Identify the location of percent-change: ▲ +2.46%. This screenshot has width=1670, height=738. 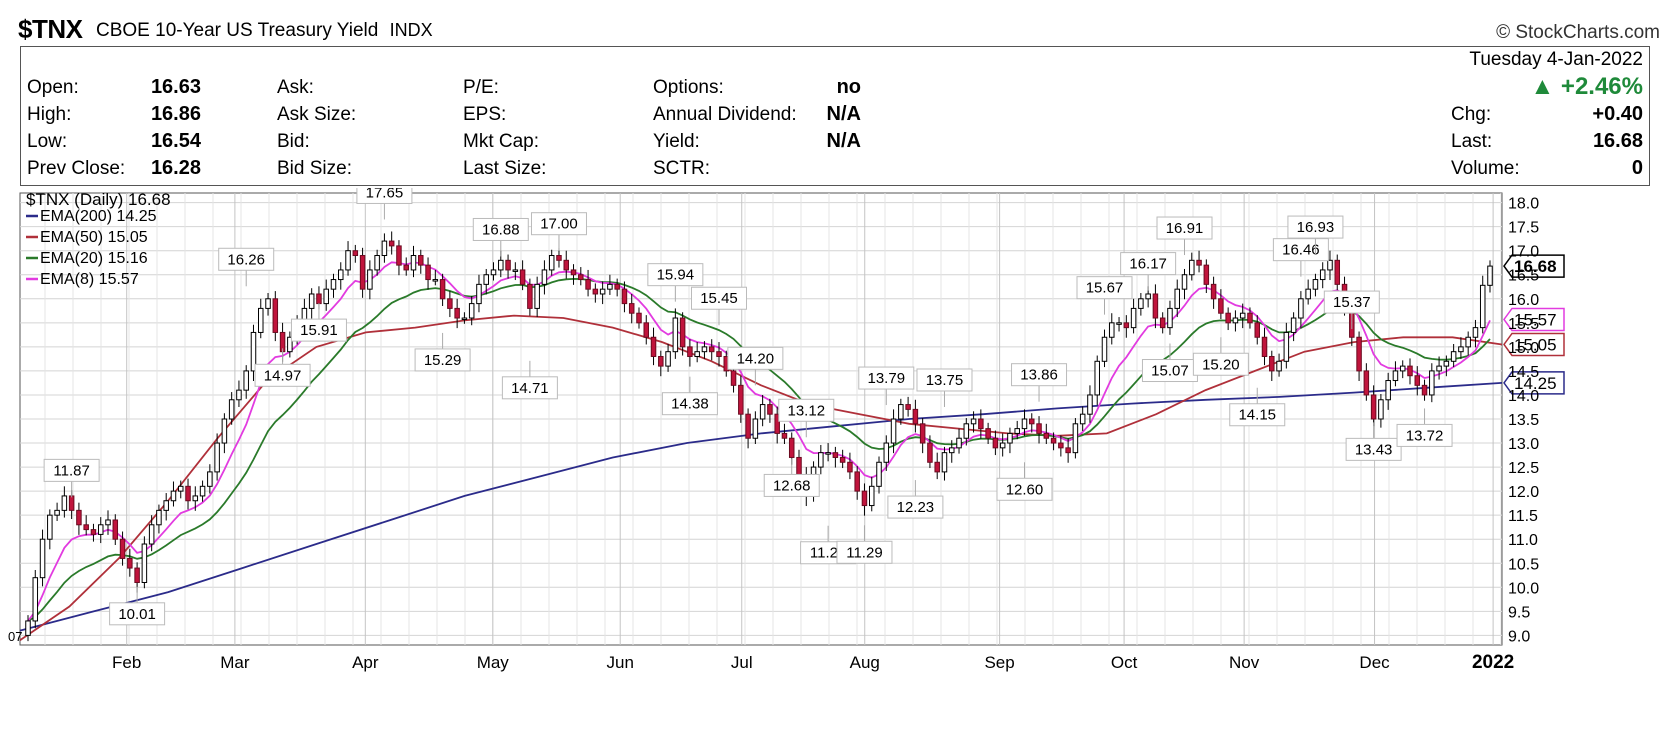
(1587, 86).